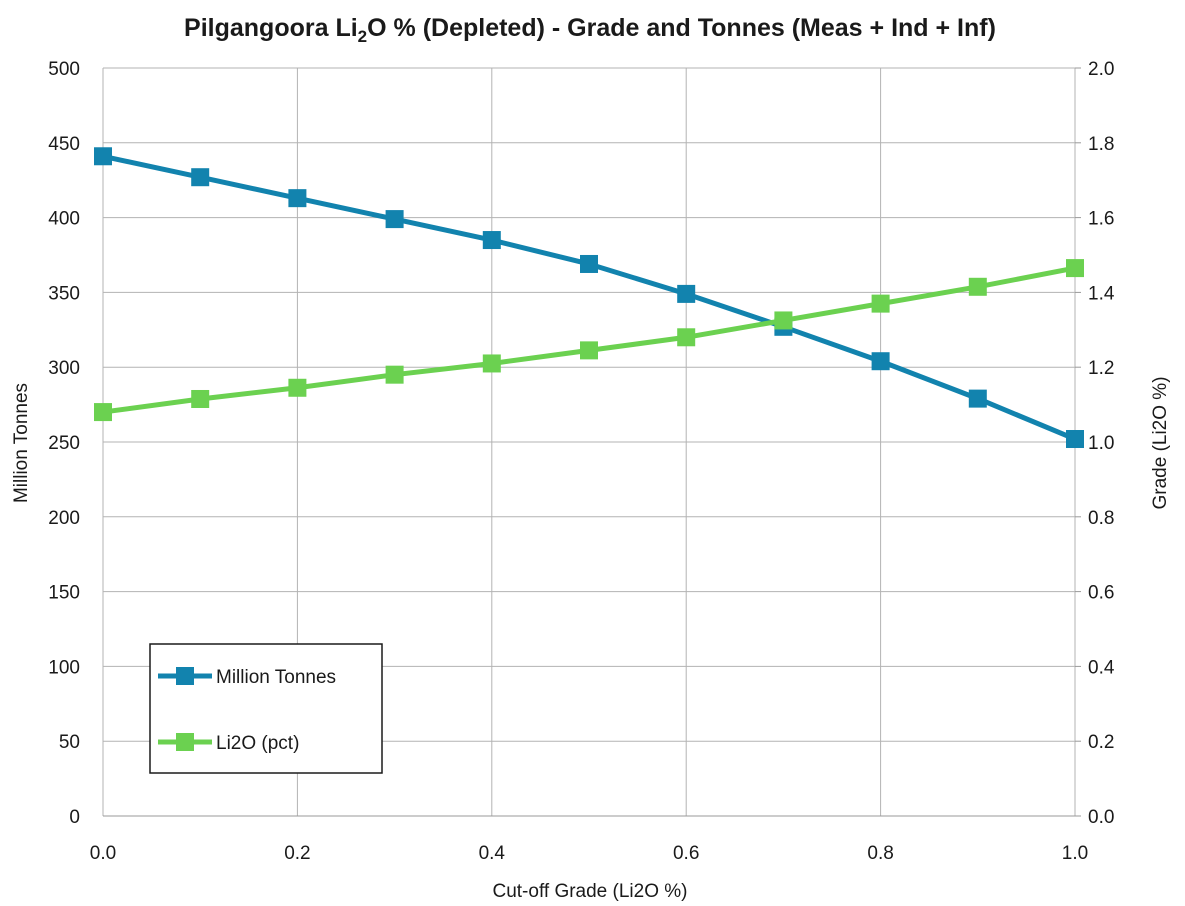 This screenshot has width=1185, height=906. Describe the element at coordinates (64, 518) in the screenshot. I see `y-left-tick-label: 200` at that location.